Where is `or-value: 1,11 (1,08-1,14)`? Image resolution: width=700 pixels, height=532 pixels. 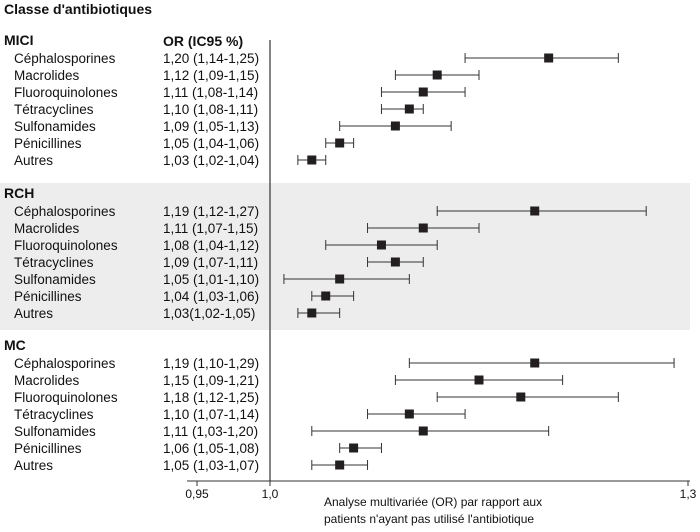 or-value: 1,11 (1,08-1,14) is located at coordinates (210, 92).